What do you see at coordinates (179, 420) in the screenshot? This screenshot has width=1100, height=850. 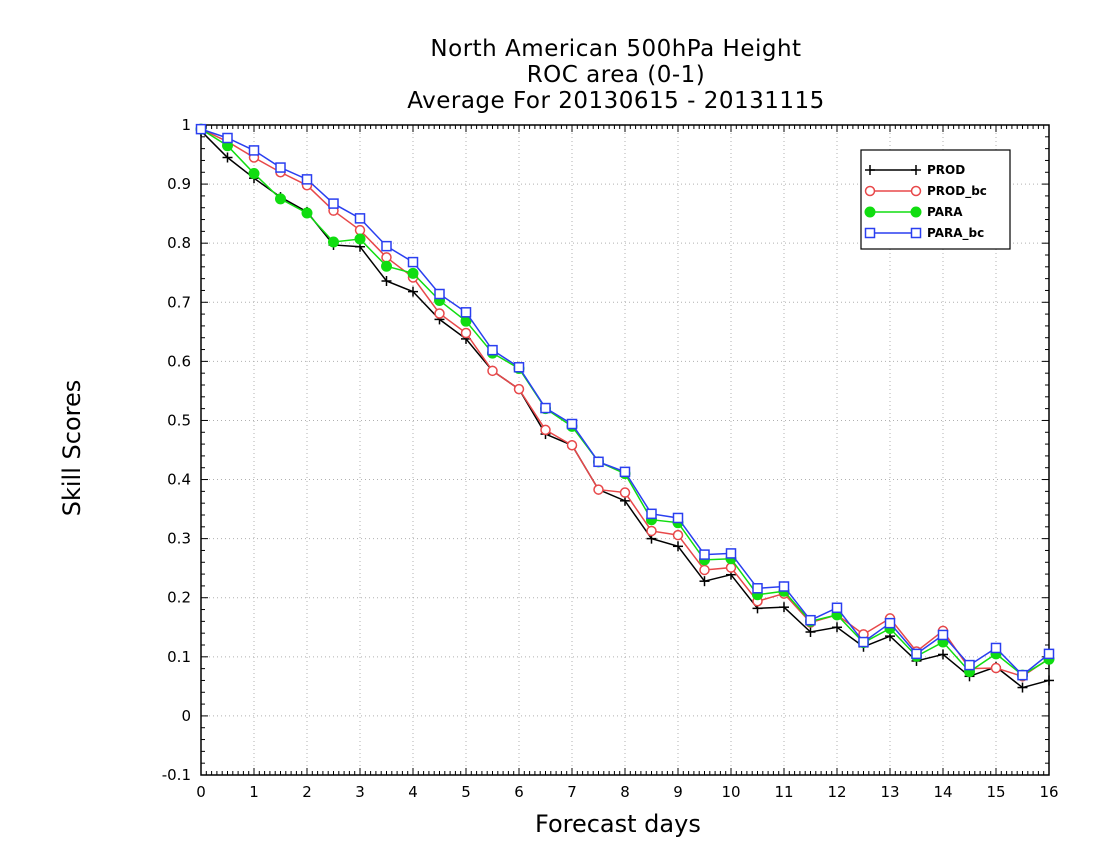 I see `y-tick-label: 0.5` at bounding box center [179, 420].